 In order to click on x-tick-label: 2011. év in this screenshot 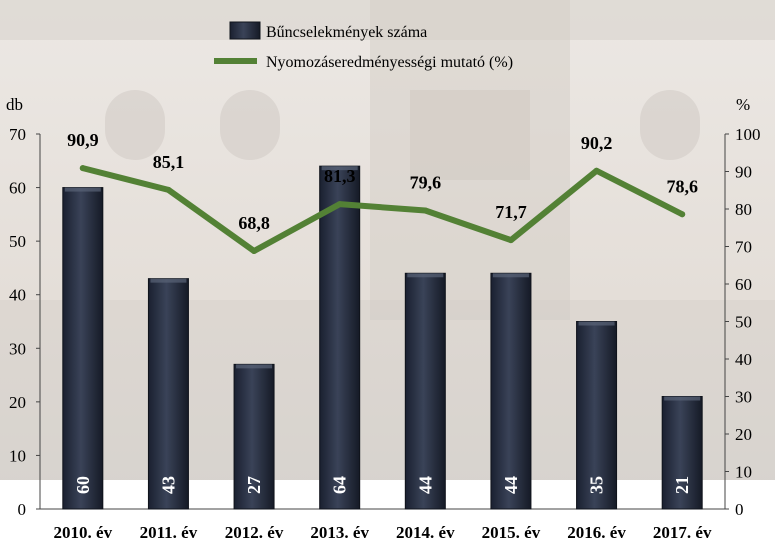, I will do `click(169, 532)`.